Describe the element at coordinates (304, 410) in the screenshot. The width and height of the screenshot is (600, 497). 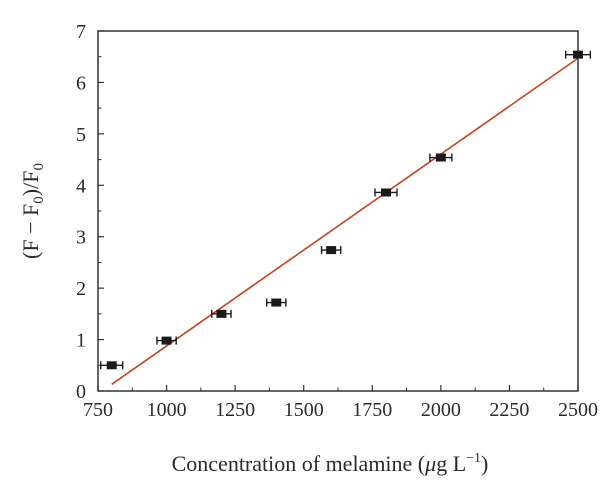
I see `x-tick-label: 1500` at that location.